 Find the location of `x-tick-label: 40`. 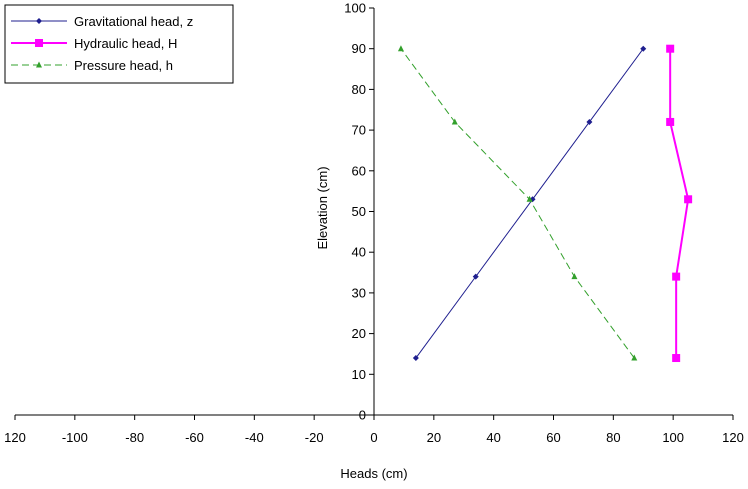

x-tick-label: 40 is located at coordinates (493, 437).